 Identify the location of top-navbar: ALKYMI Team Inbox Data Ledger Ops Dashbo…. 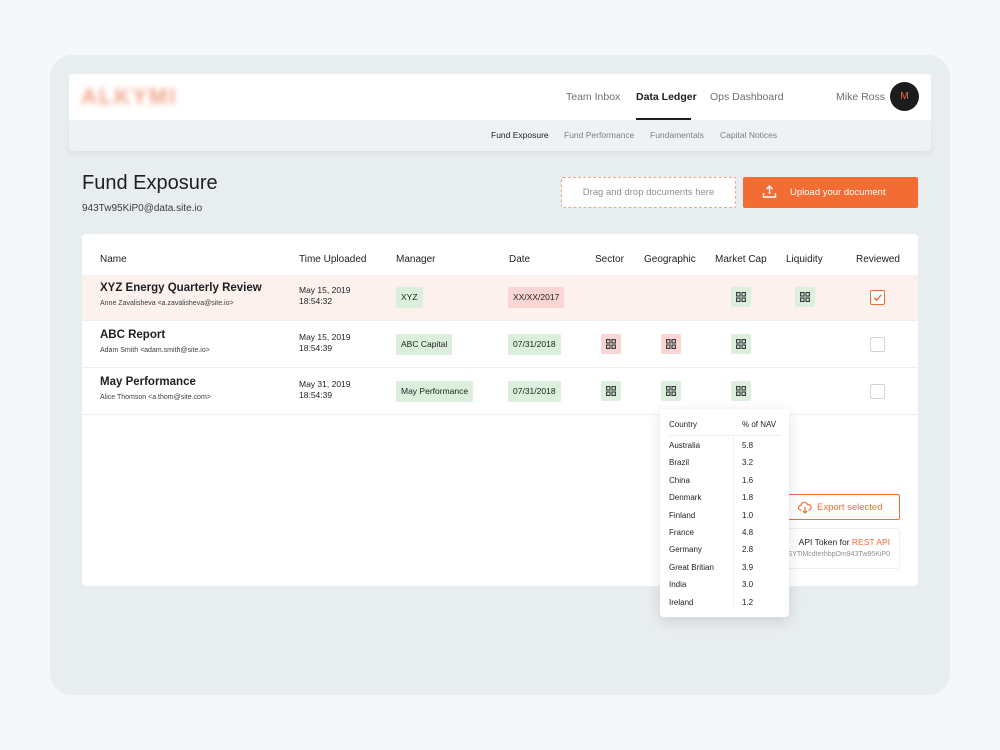
(500, 97).